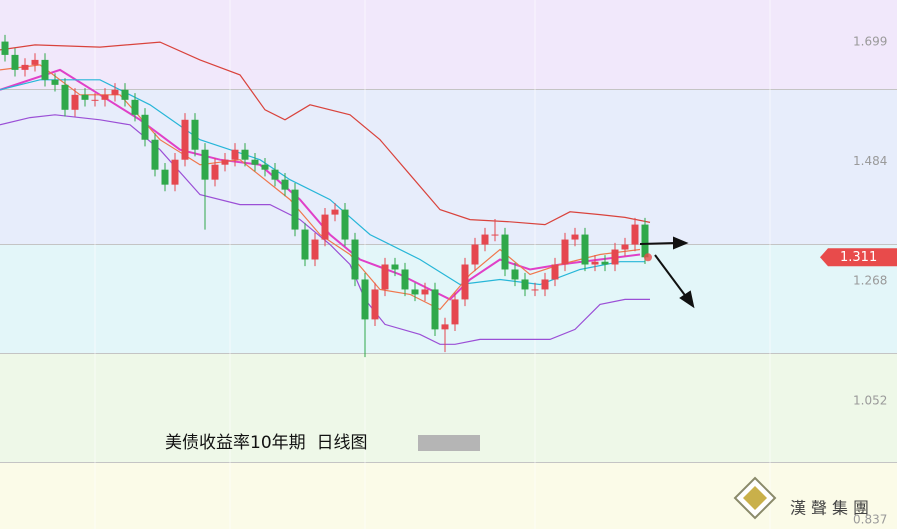 This screenshot has width=897, height=529. Describe the element at coordinates (449, 443) in the screenshot. I see `blurred-label` at that location.